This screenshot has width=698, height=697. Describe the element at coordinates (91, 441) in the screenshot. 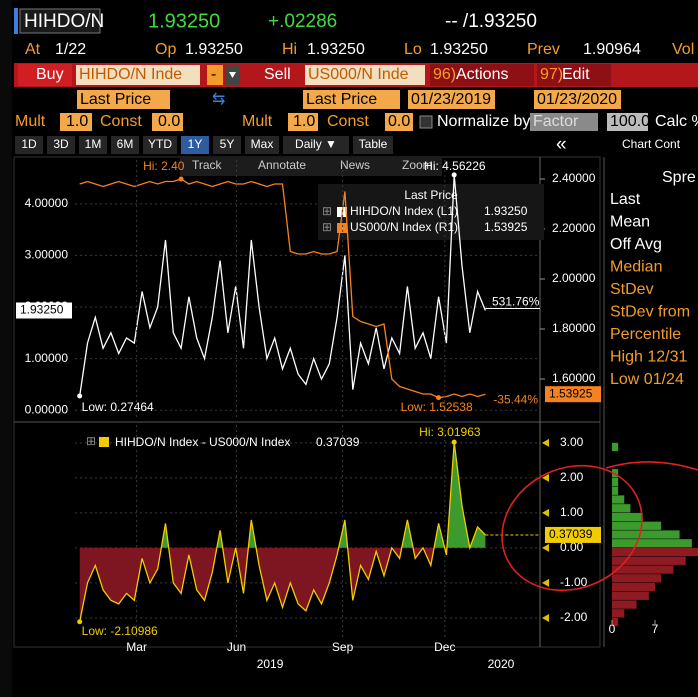

I see `legend-expand: ⊞` at that location.